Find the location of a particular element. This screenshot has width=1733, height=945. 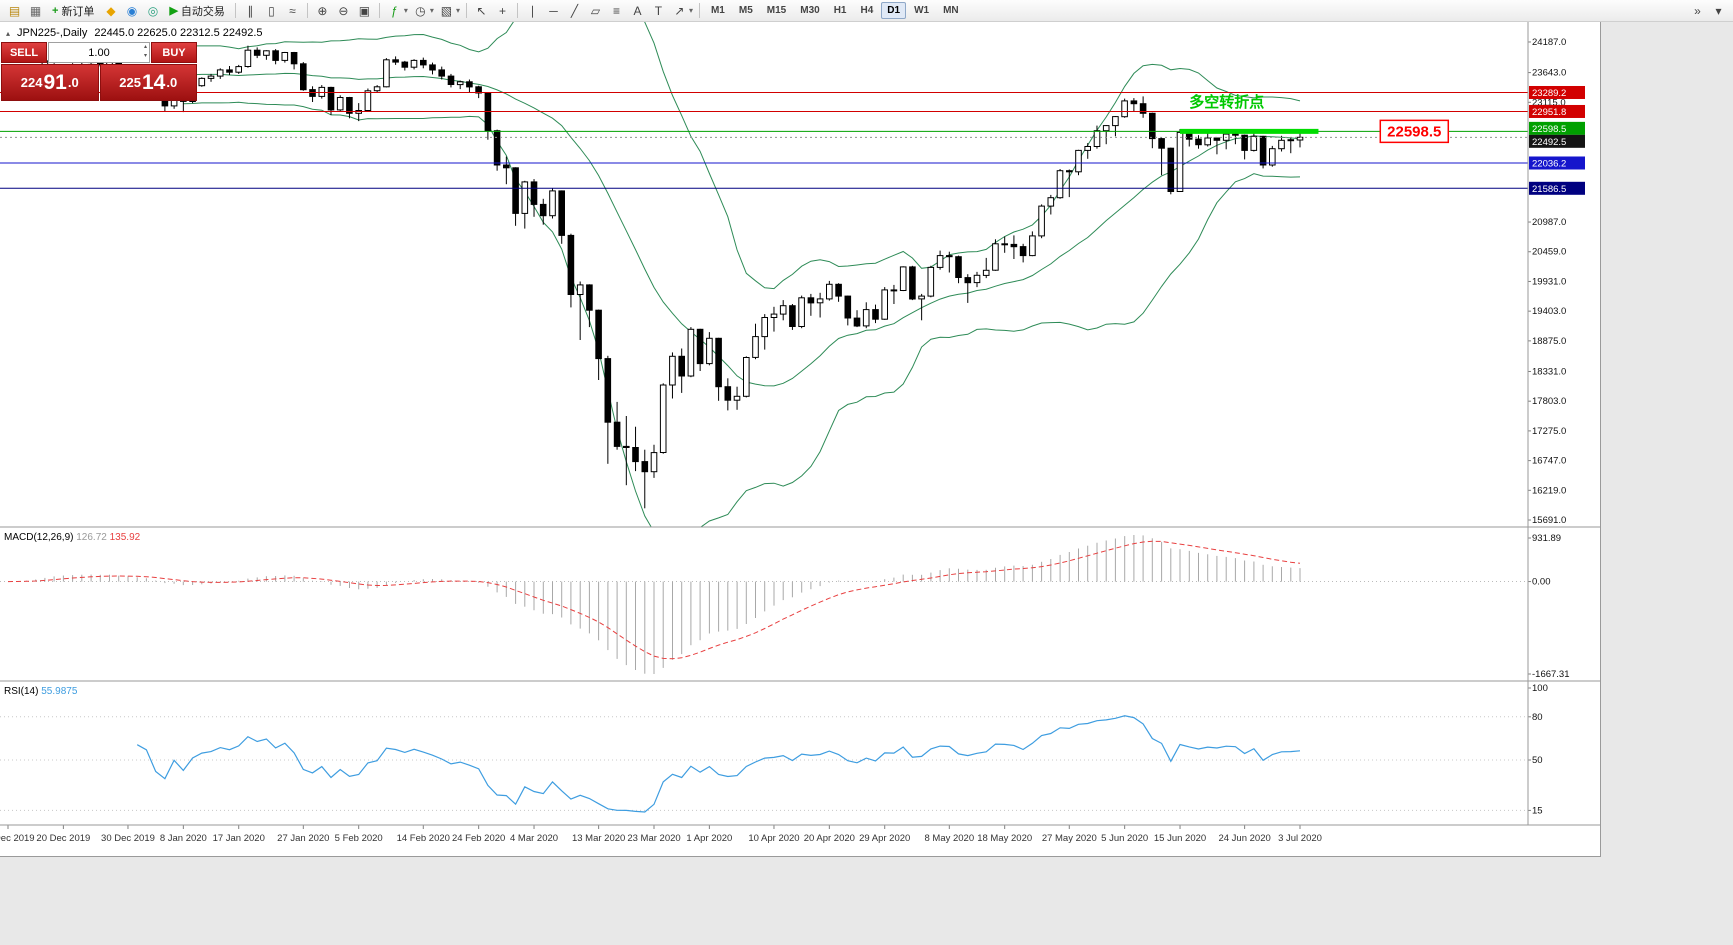

sell-price-button: 224 91.0 is located at coordinates (50, 82).